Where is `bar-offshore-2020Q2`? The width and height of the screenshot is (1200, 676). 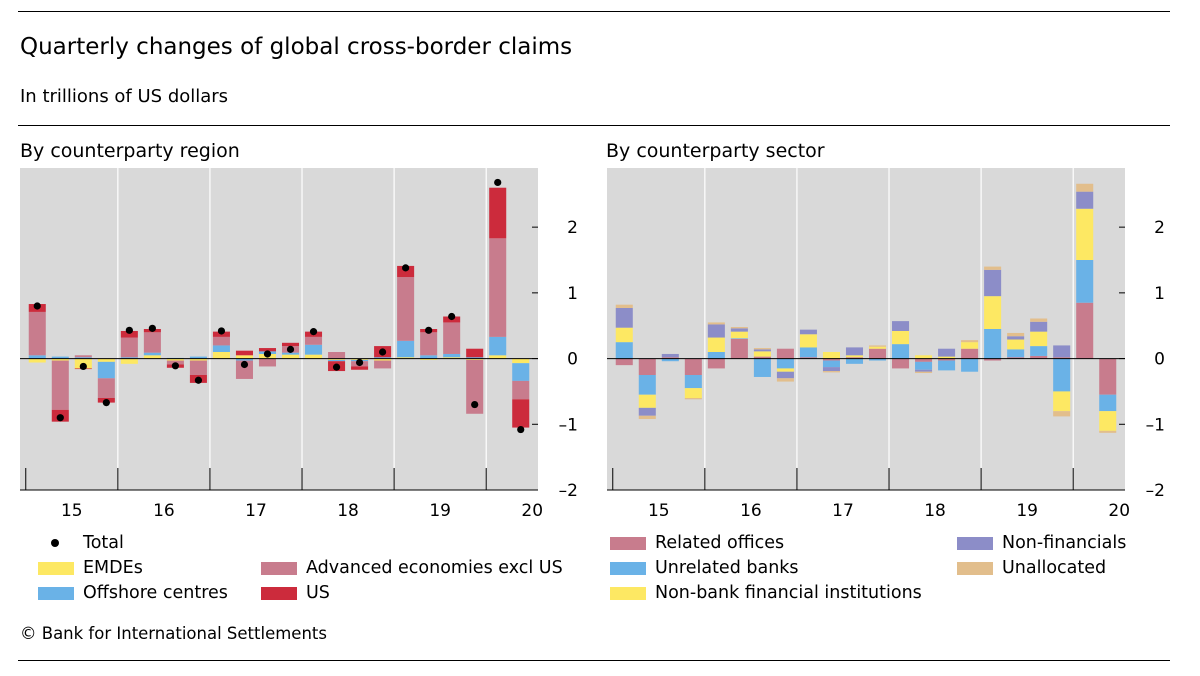 bar-offshore-2020Q2 is located at coordinates (521, 372).